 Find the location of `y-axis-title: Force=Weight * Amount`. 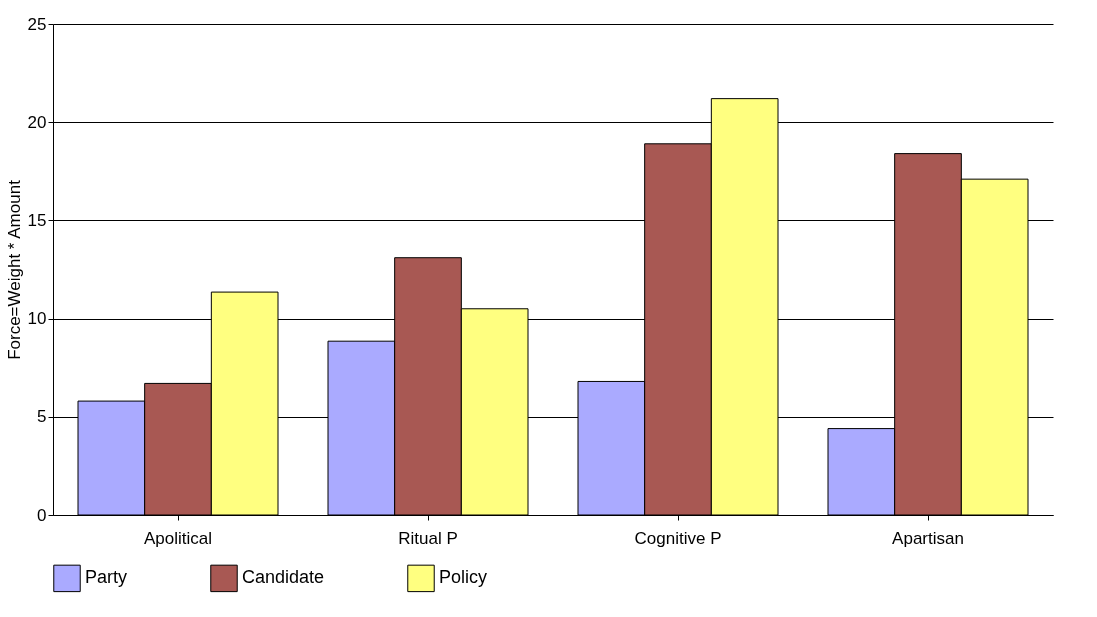

y-axis-title: Force=Weight * Amount is located at coordinates (14, 269).